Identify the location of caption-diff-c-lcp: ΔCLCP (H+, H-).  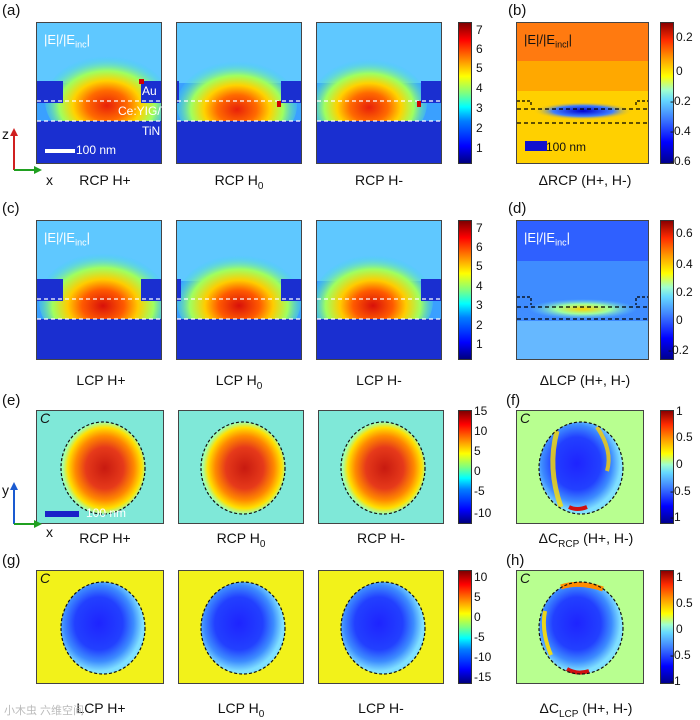
(586, 710).